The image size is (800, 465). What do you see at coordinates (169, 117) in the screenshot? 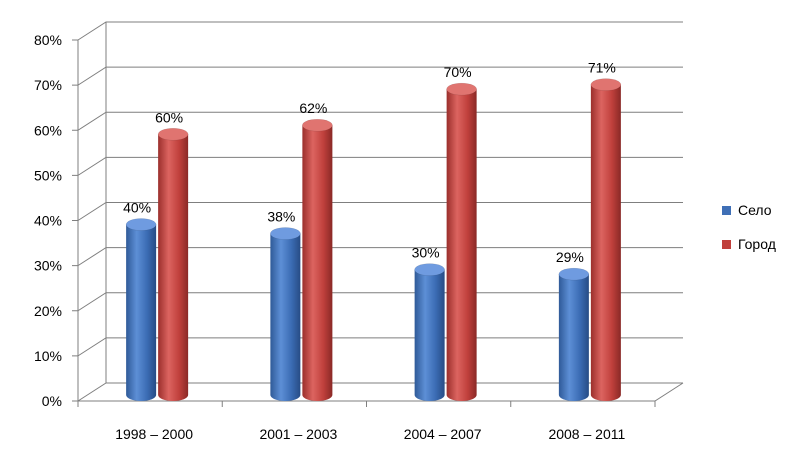
I see `data-label: 60%` at bounding box center [169, 117].